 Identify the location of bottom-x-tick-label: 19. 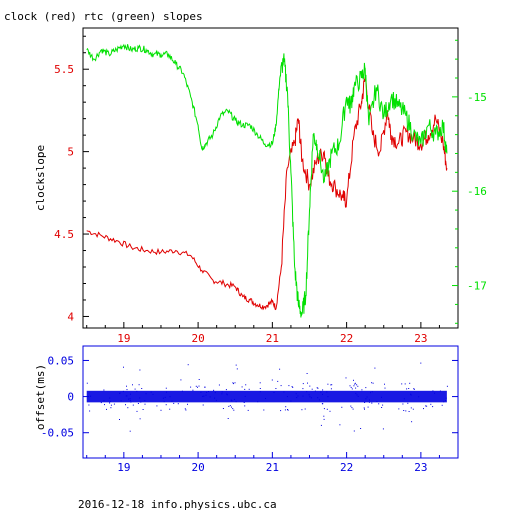
(123, 467).